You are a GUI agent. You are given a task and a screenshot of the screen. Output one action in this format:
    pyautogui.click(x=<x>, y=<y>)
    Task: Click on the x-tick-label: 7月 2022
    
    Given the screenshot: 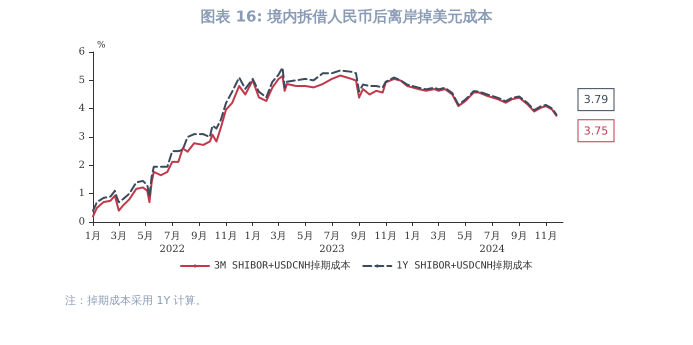 What is the action you would take?
    pyautogui.click(x=172, y=243)
    